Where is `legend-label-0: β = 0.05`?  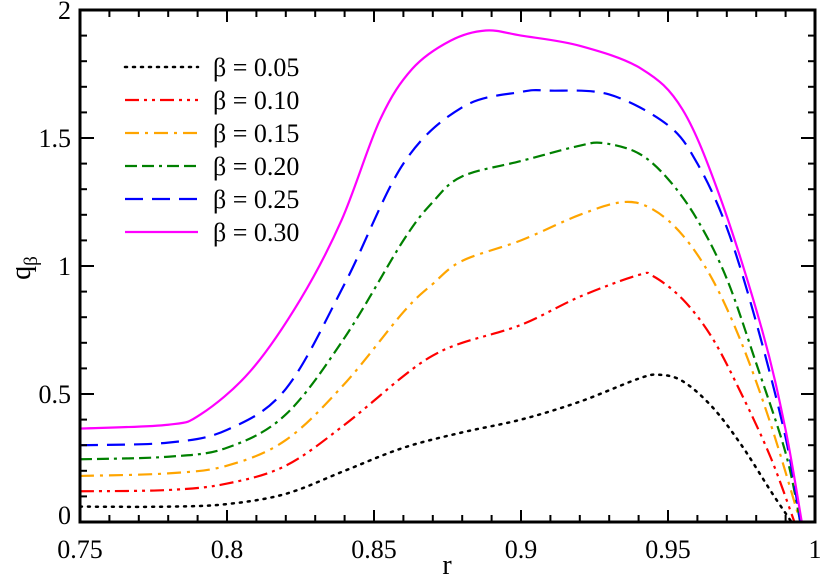 legend-label-0: β = 0.05 is located at coordinates (256, 67).